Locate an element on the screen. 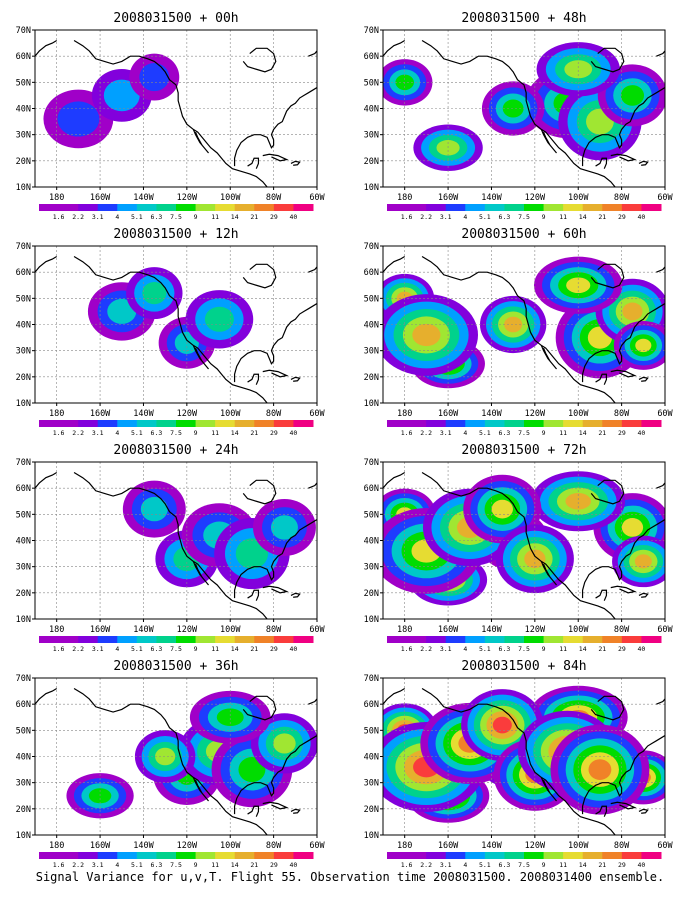 This screenshot has width=700, height=900. colorbar-label: 1.6 is located at coordinates (59, 217).